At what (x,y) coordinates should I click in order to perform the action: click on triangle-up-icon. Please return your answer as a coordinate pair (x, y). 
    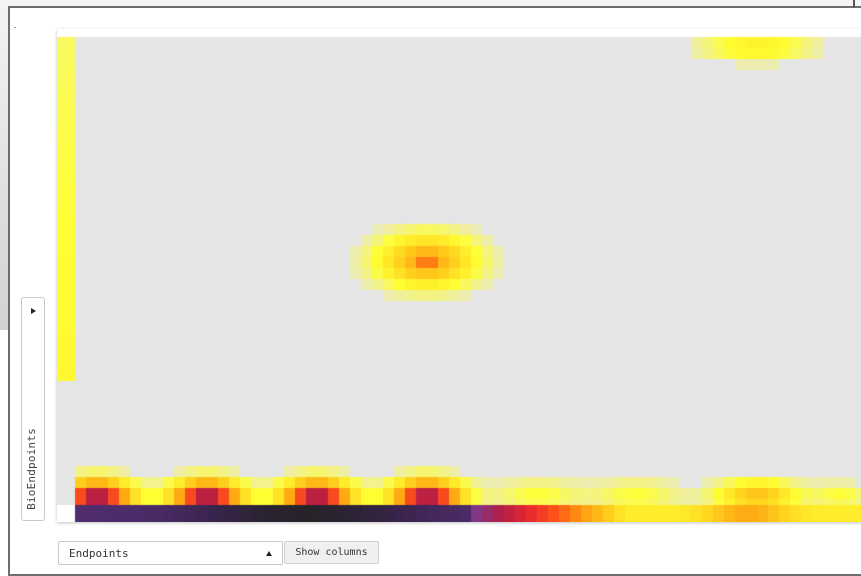
    Looking at the image, I should click on (269, 553).